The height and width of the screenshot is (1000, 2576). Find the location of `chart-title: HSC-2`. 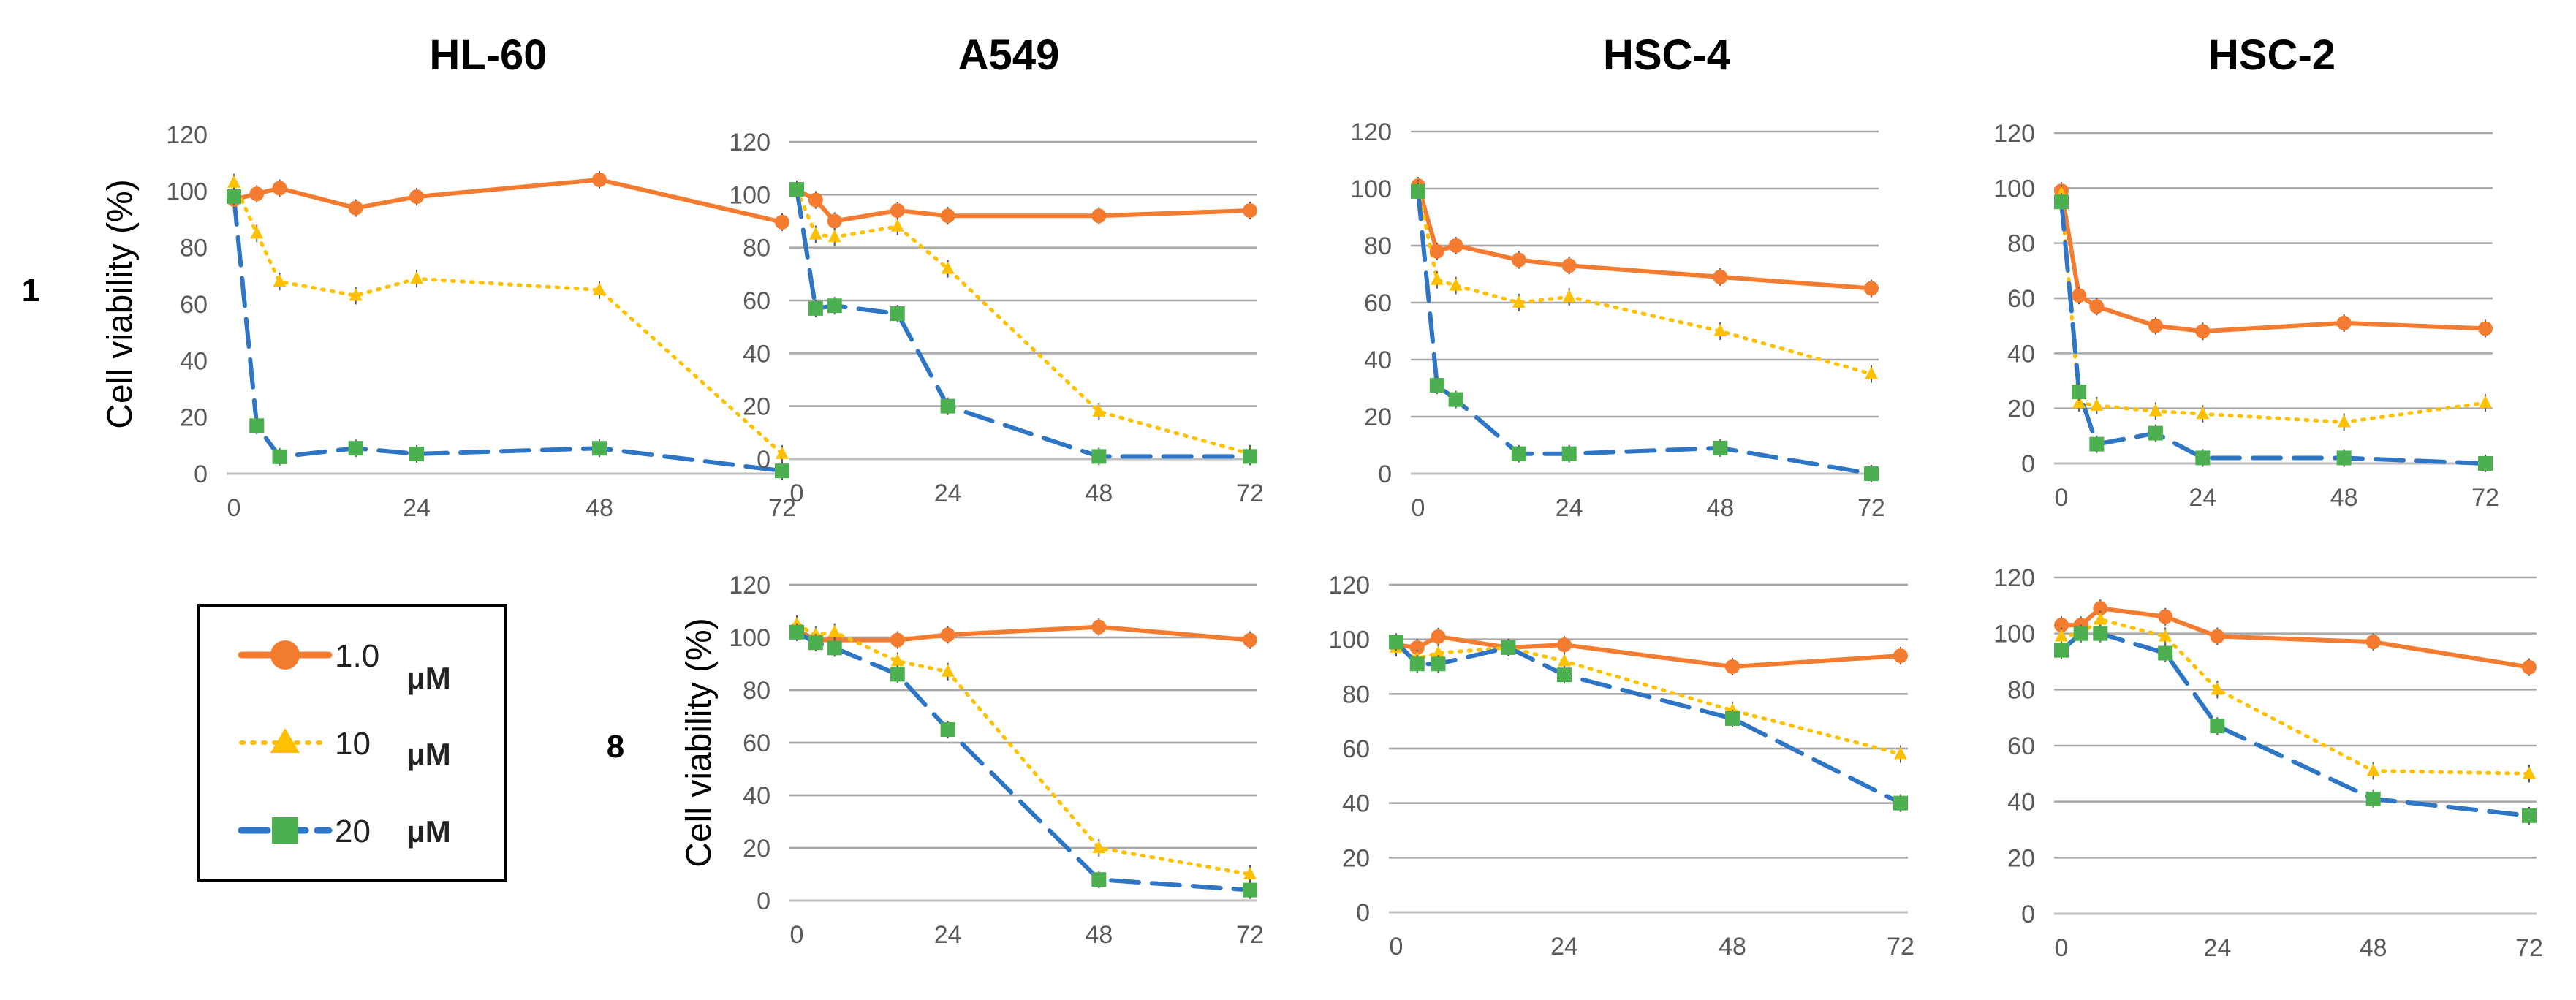

chart-title: HSC-2 is located at coordinates (2272, 55).